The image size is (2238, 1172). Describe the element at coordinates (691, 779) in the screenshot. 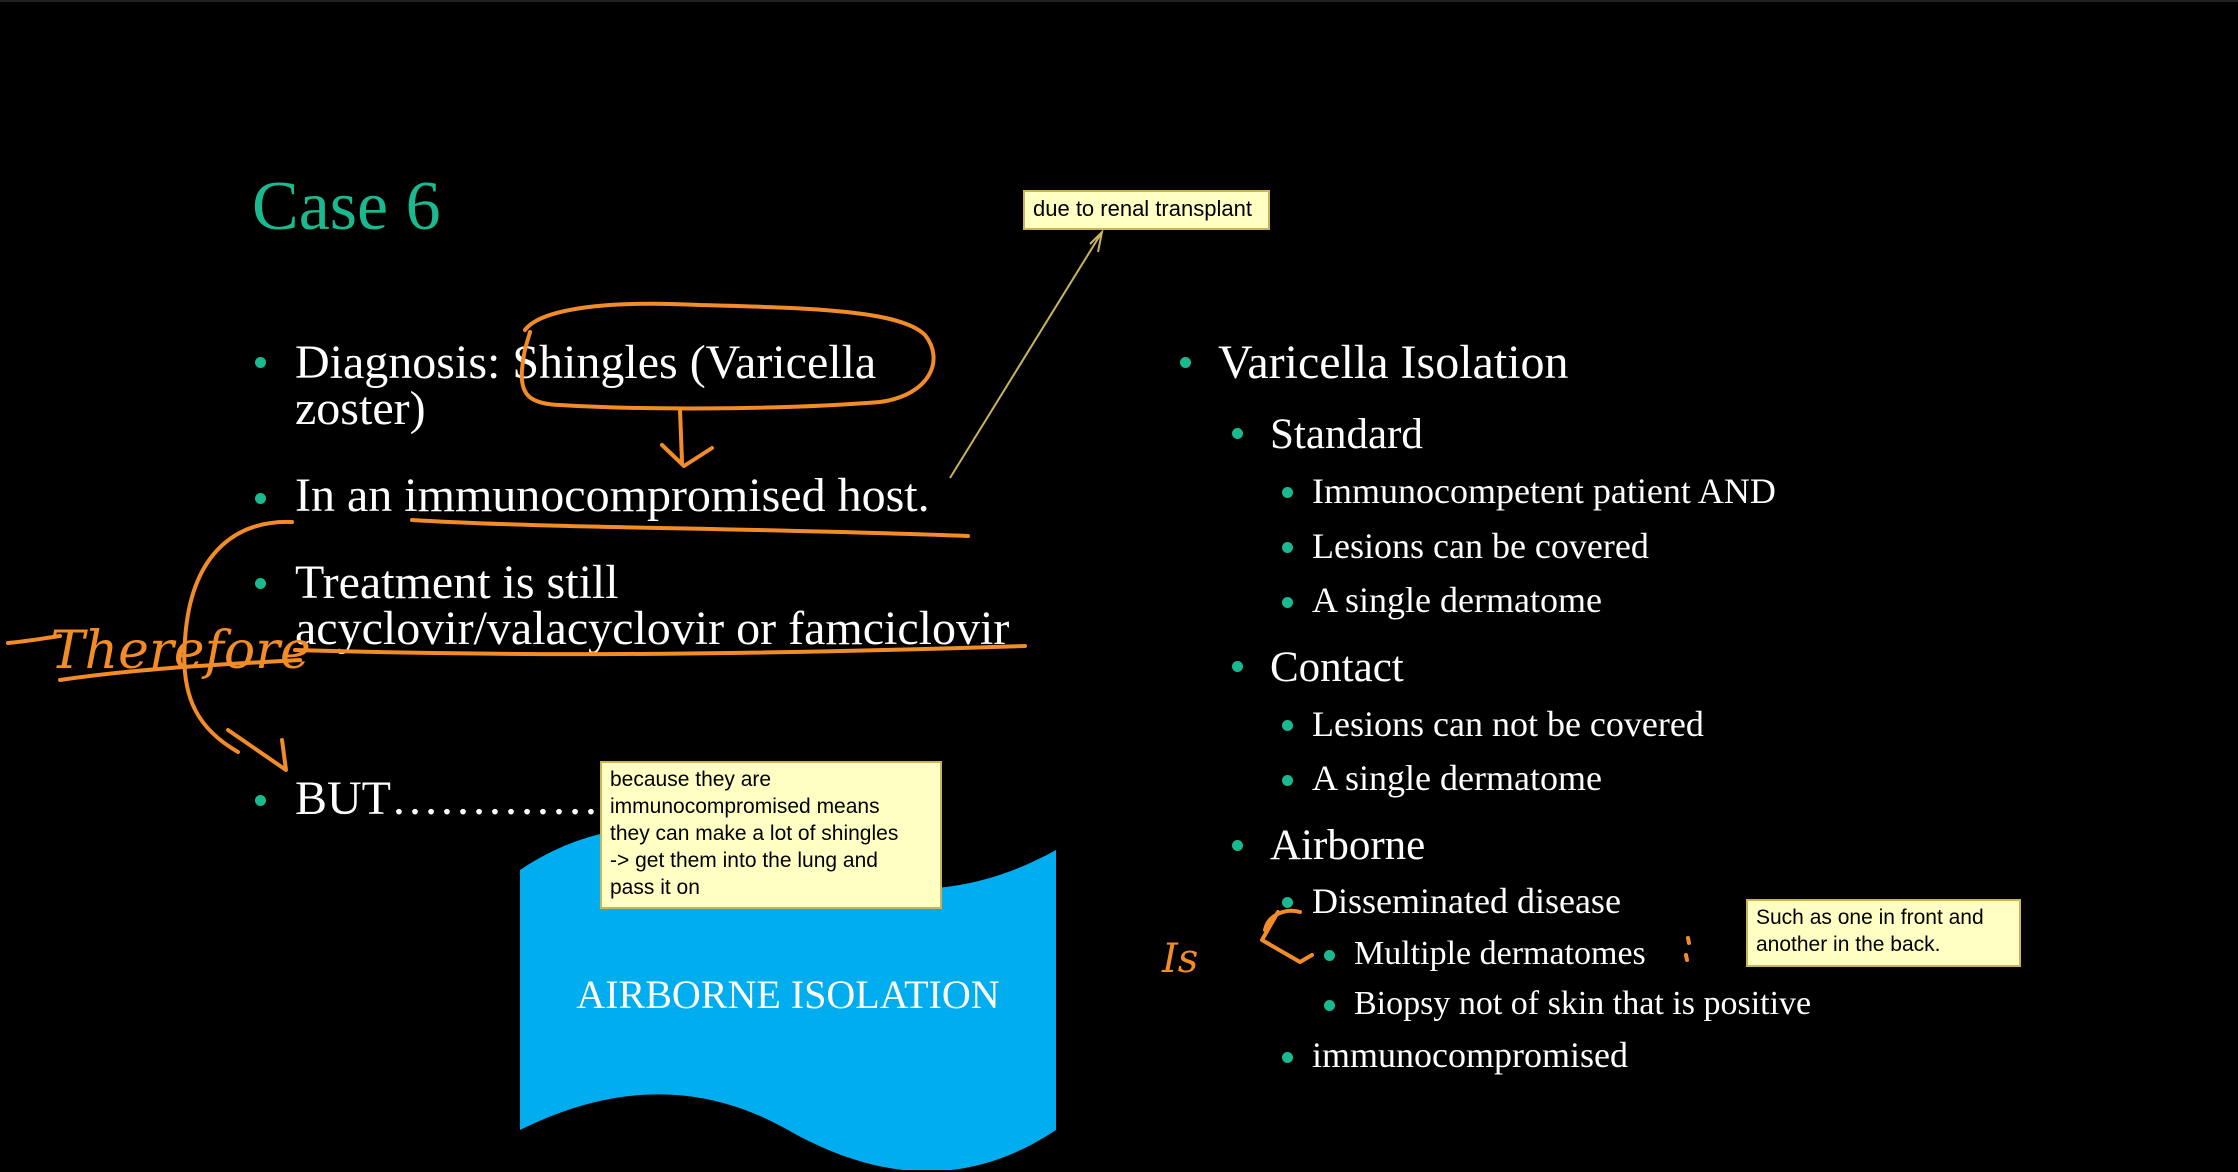

I see `note-because-line: because they are` at that location.